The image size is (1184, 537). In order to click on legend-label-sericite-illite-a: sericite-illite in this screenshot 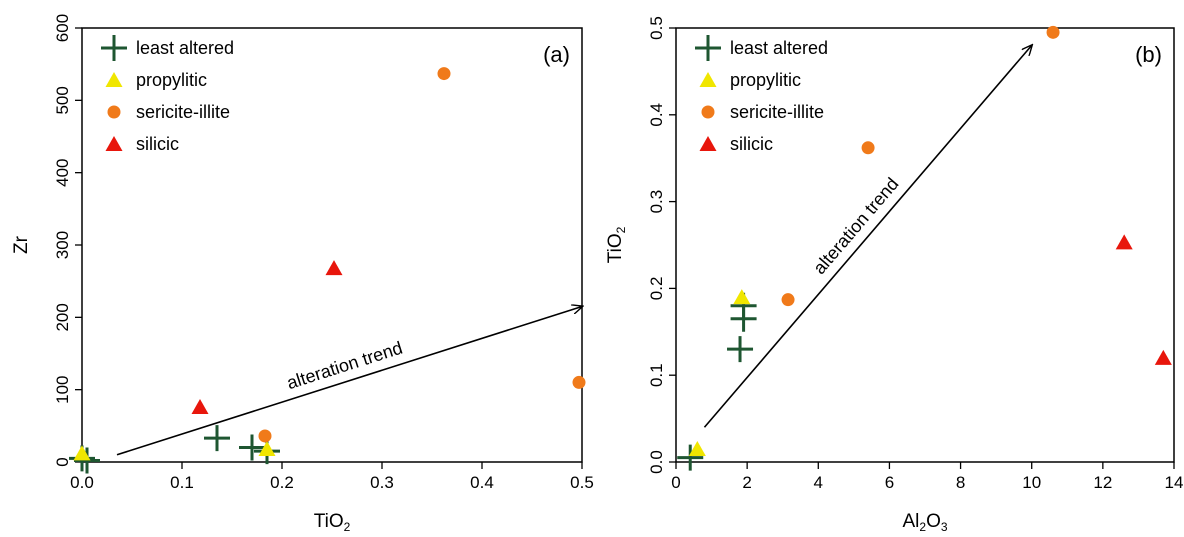, I will do `click(183, 112)`.